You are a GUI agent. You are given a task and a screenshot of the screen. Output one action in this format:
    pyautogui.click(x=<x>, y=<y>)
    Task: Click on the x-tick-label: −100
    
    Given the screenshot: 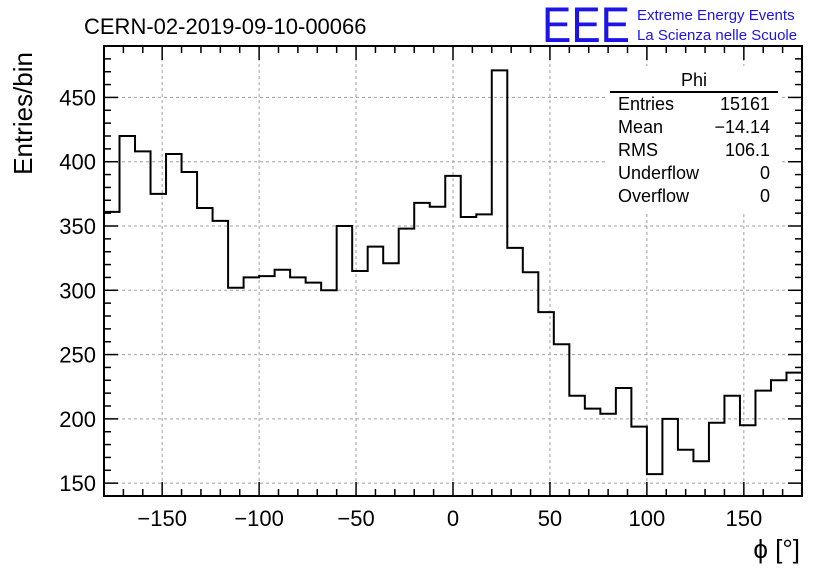 What is the action you would take?
    pyautogui.click(x=259, y=518)
    